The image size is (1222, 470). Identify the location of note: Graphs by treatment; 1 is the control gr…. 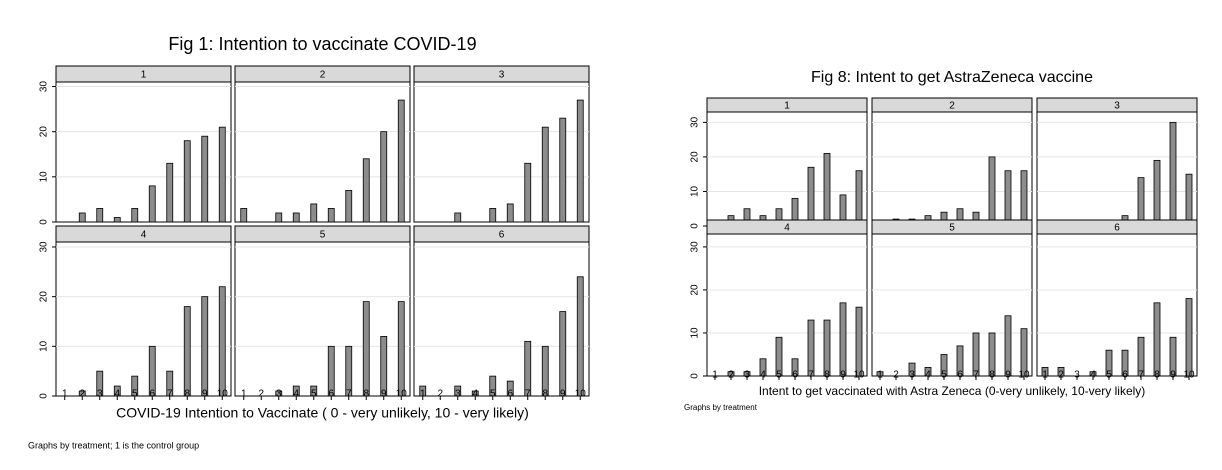
(113, 445).